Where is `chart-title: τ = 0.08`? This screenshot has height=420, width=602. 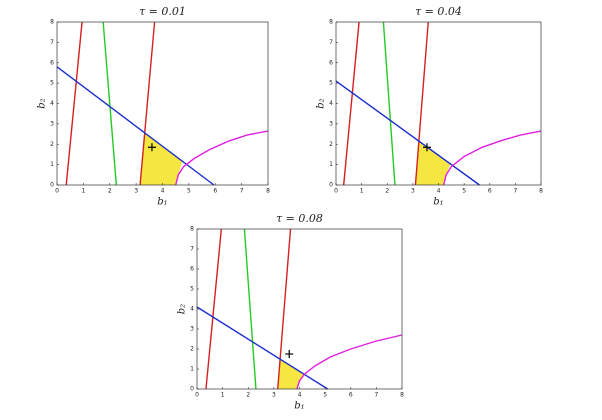 chart-title: τ = 0.08 is located at coordinates (299, 218).